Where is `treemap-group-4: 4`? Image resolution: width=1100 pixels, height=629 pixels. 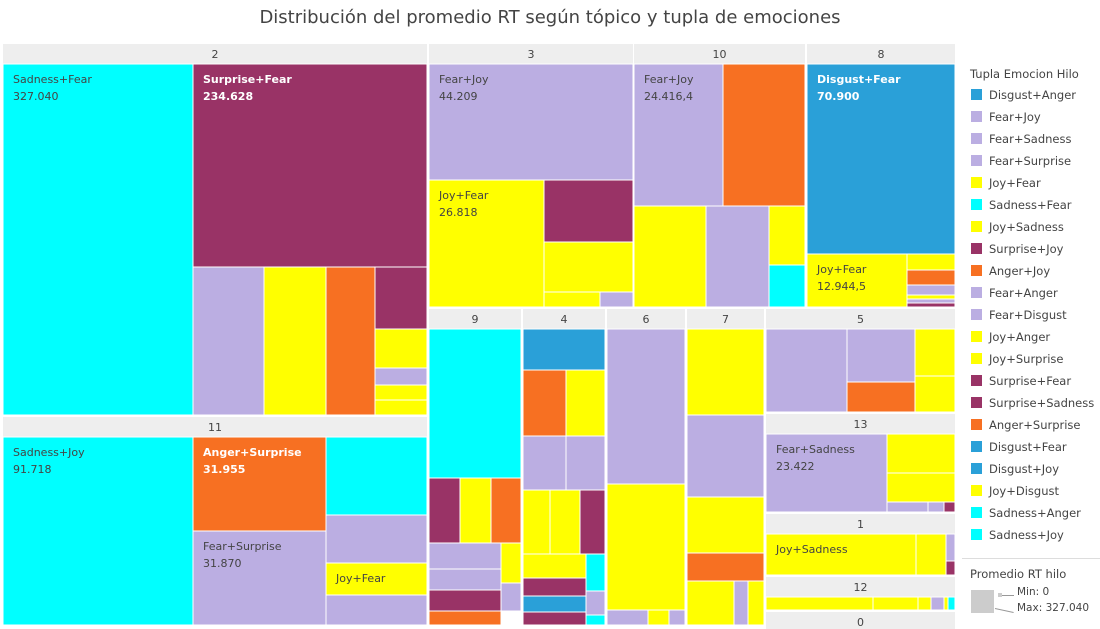 treemap-group-4: 4 is located at coordinates (564, 467).